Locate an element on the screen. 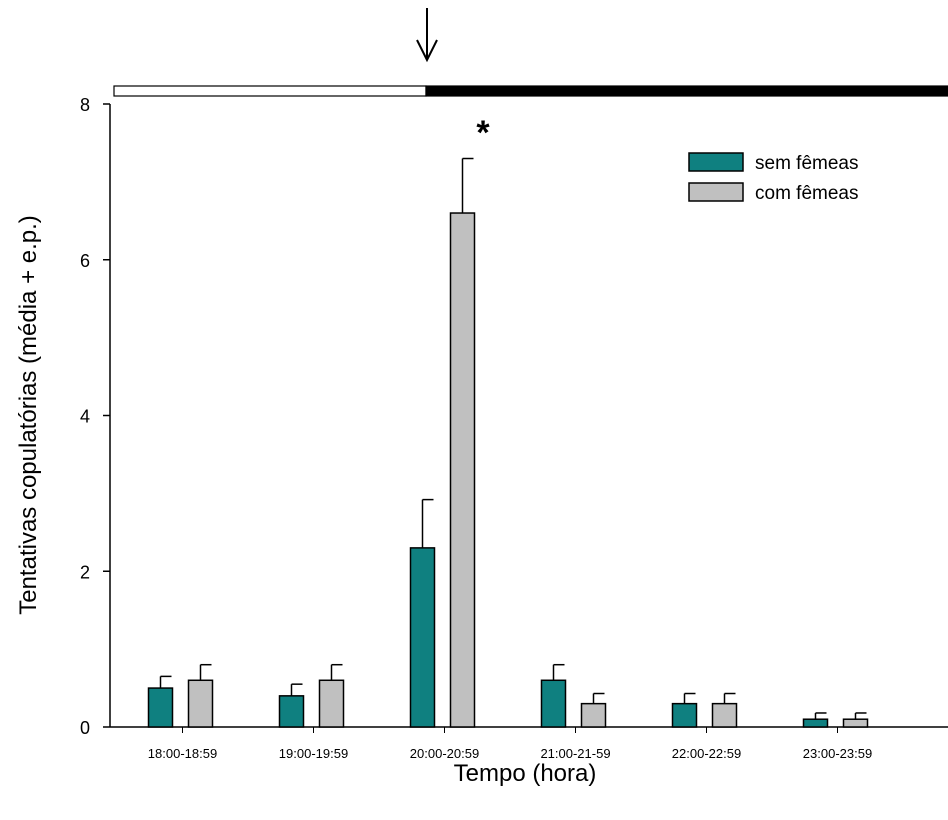 The height and width of the screenshot is (820, 948). y-tick-label: 4 is located at coordinates (85, 417).